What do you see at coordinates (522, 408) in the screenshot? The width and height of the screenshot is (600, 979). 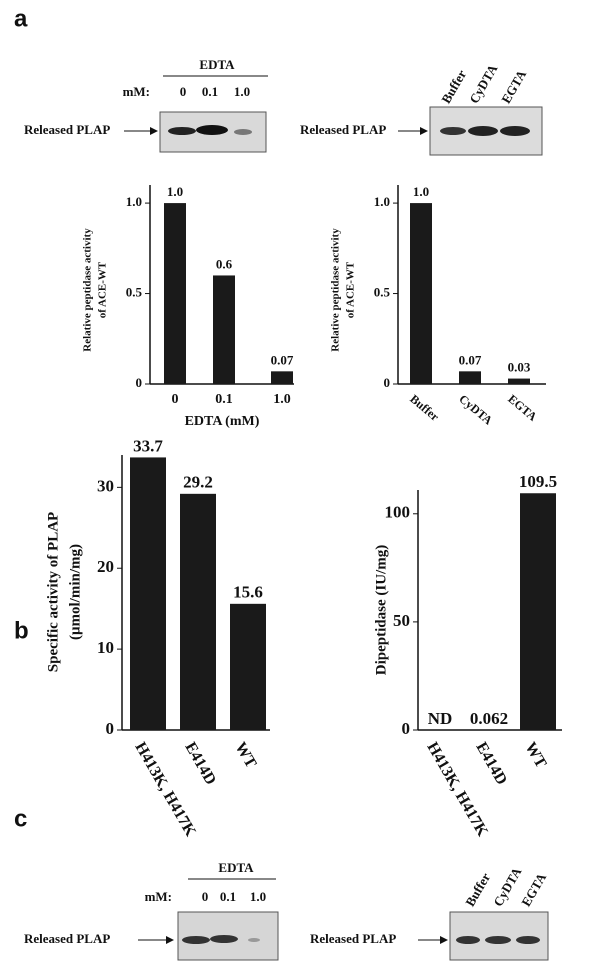 I see `x-tick-label: EGTA` at bounding box center [522, 408].